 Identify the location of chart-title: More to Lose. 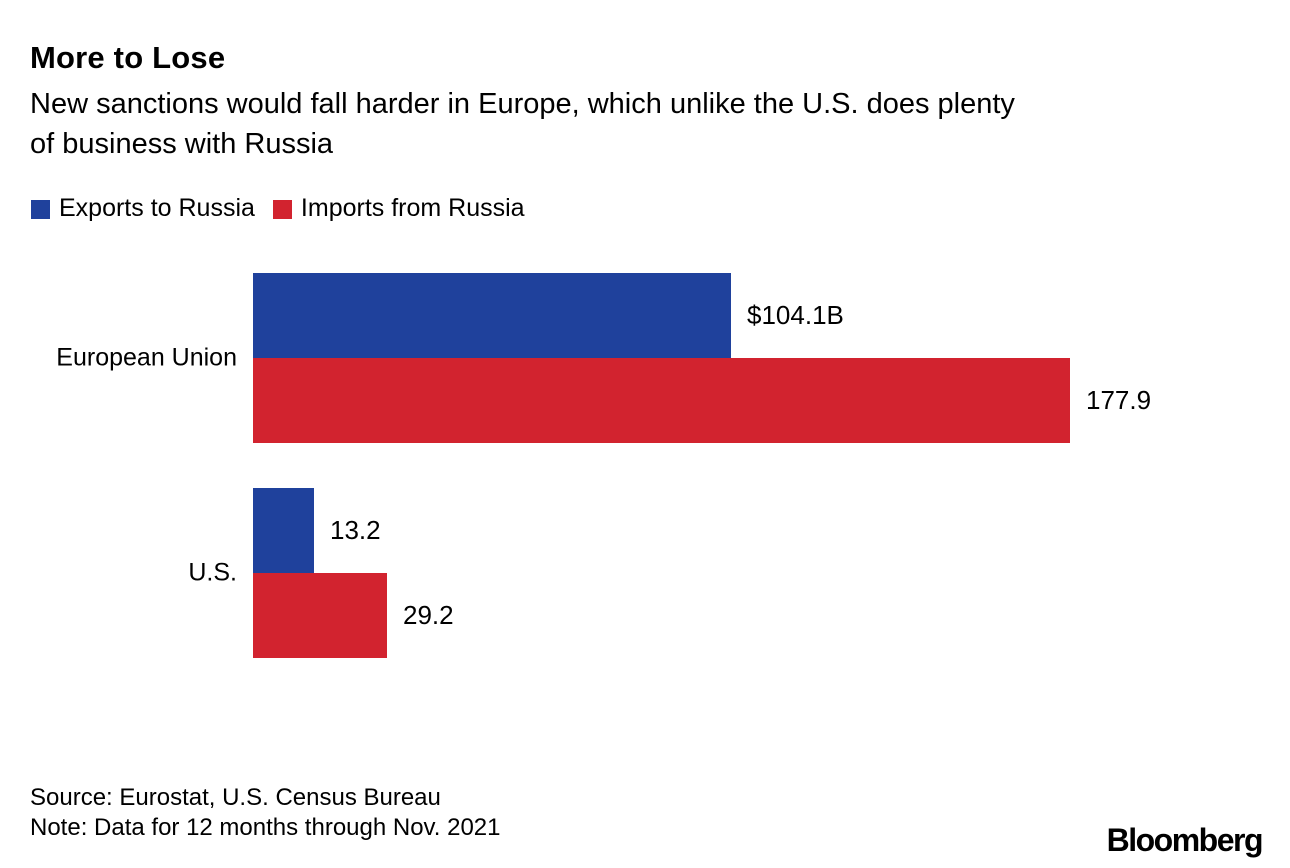
(128, 57).